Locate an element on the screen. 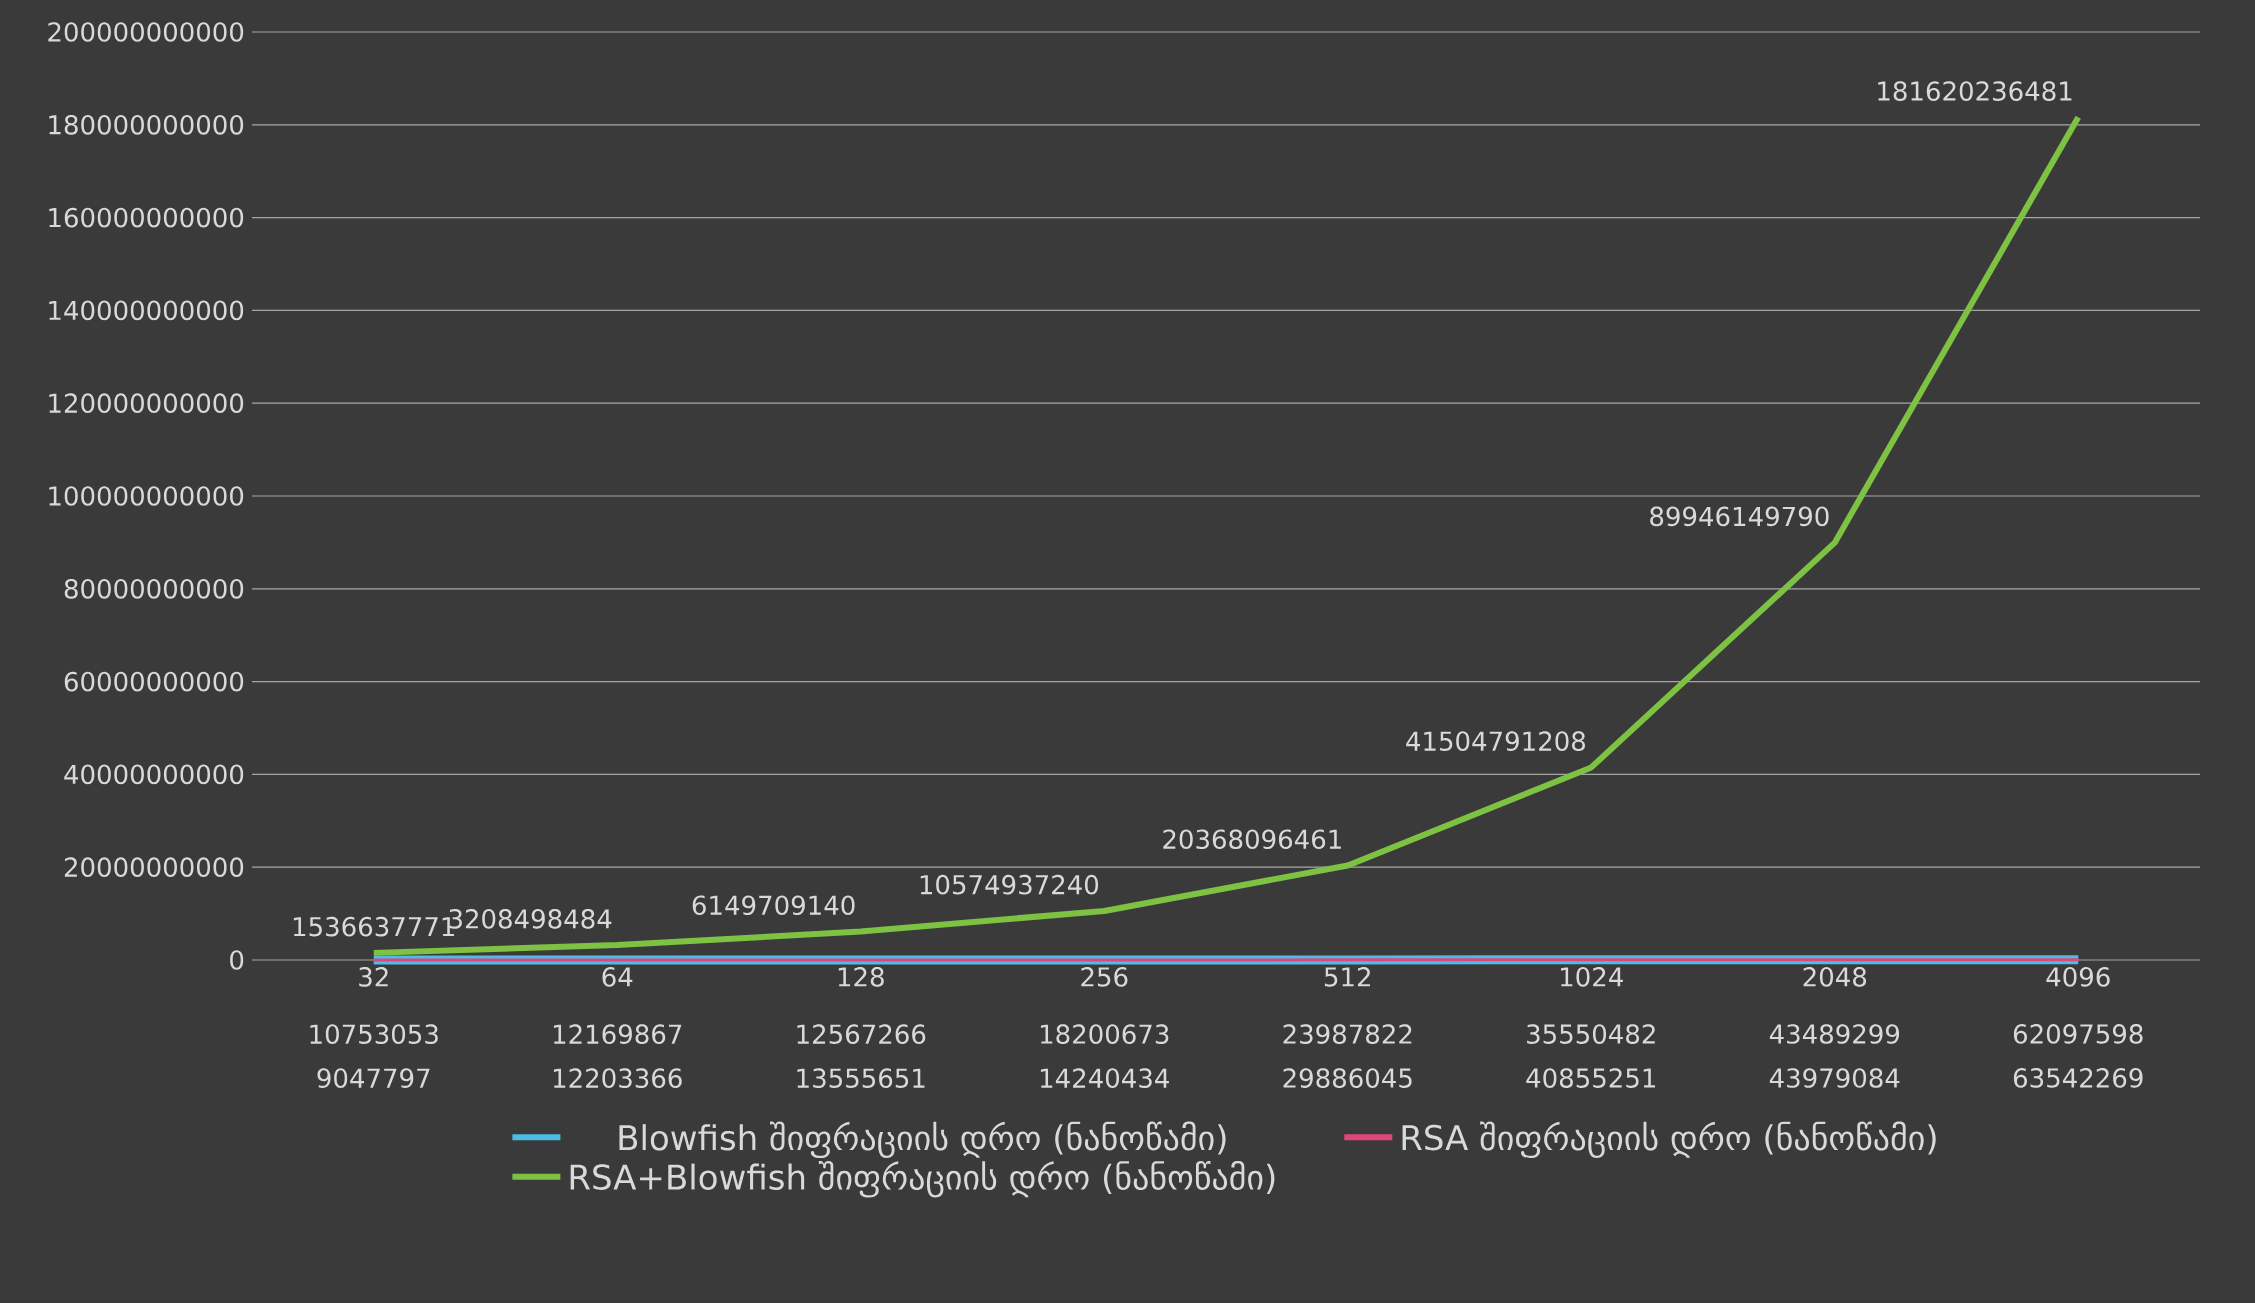 The image size is (2255, 1303). x-tick-label: 1024 is located at coordinates (1592, 977).